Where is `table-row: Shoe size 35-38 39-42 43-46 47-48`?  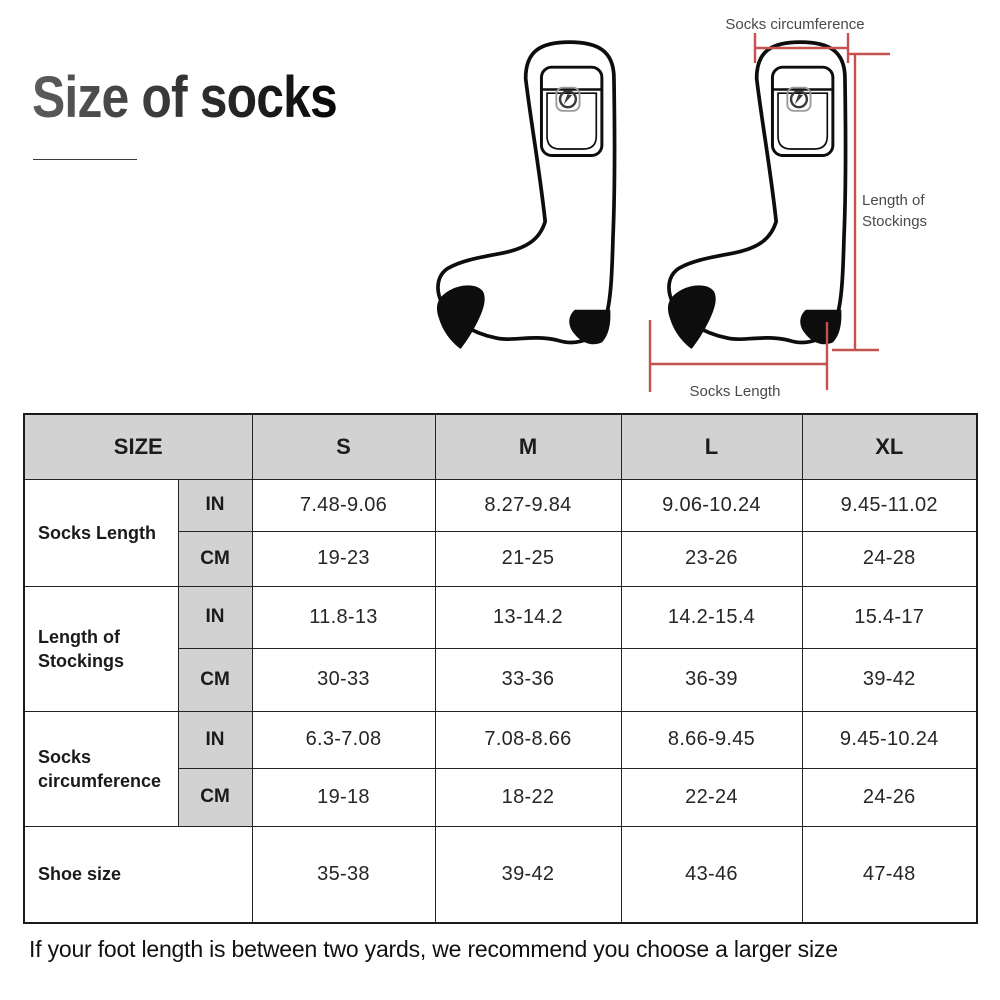 table-row: Shoe size 35-38 39-42 43-46 47-48 is located at coordinates (500, 874).